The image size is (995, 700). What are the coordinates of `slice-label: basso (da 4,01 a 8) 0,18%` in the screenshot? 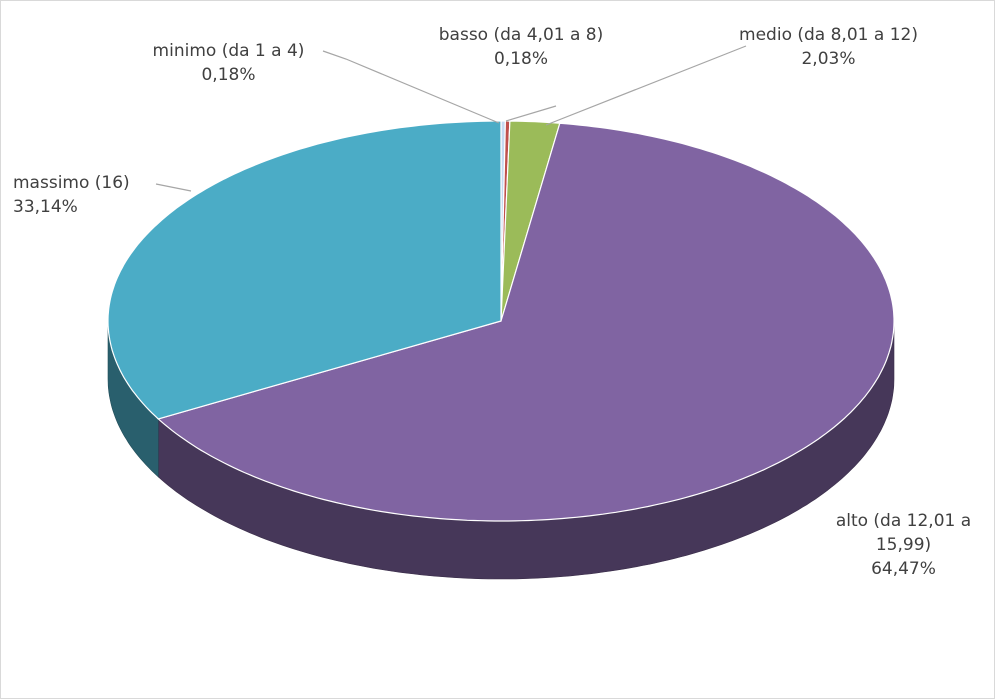 It's located at (521, 47).